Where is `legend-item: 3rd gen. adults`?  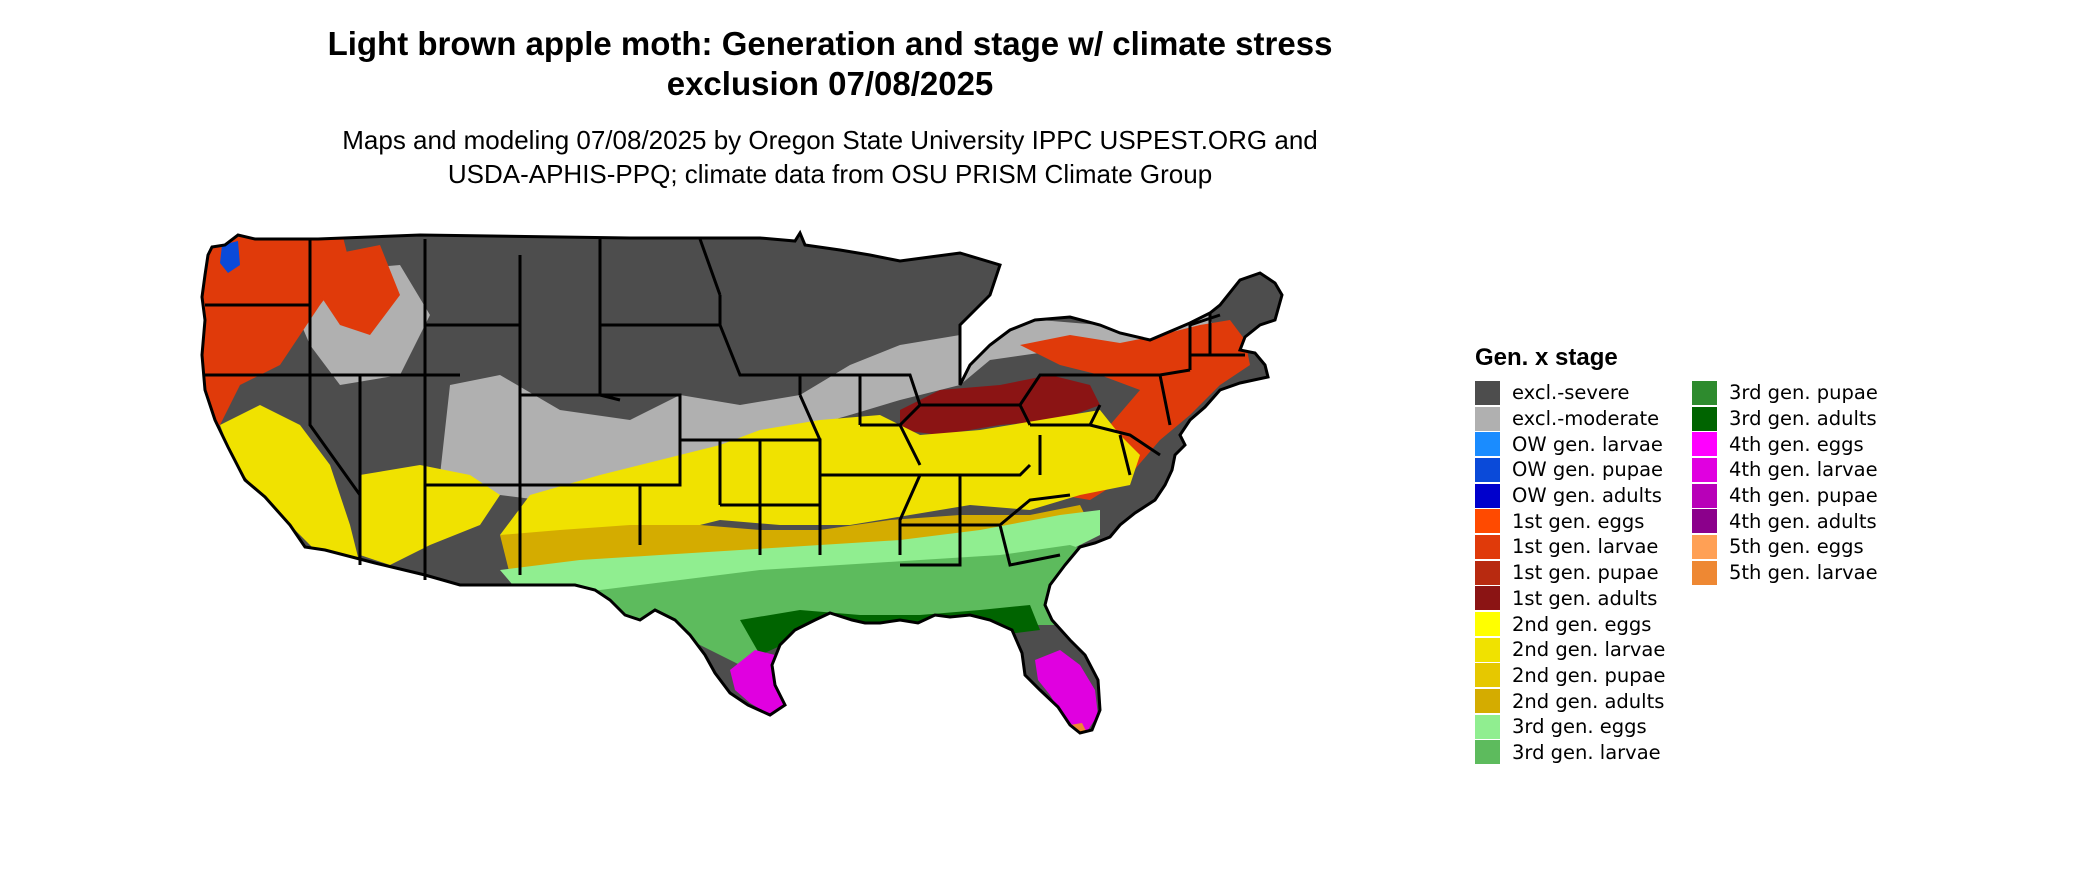
legend-item: 3rd gen. adults is located at coordinates (1785, 419).